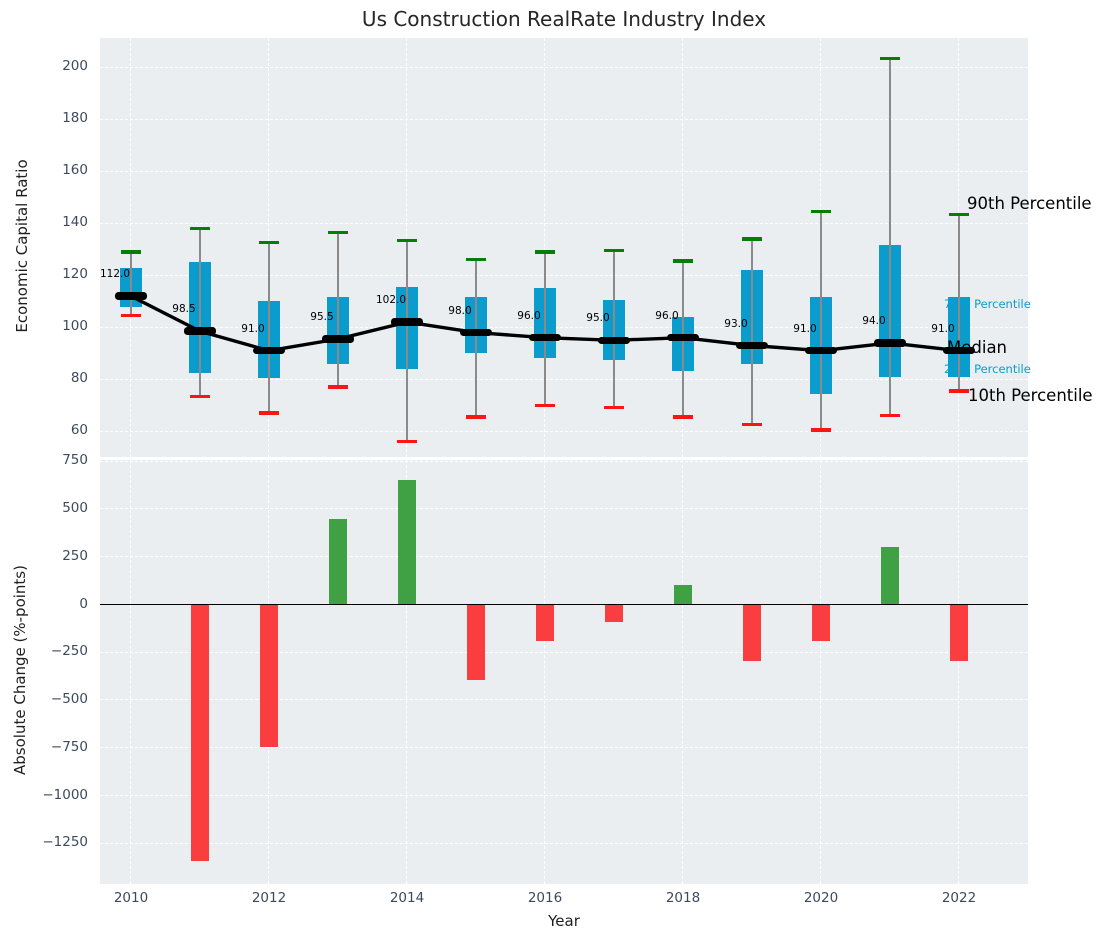 The image size is (1103, 942). I want to click on y-tick-label: −500, so click(69, 699).